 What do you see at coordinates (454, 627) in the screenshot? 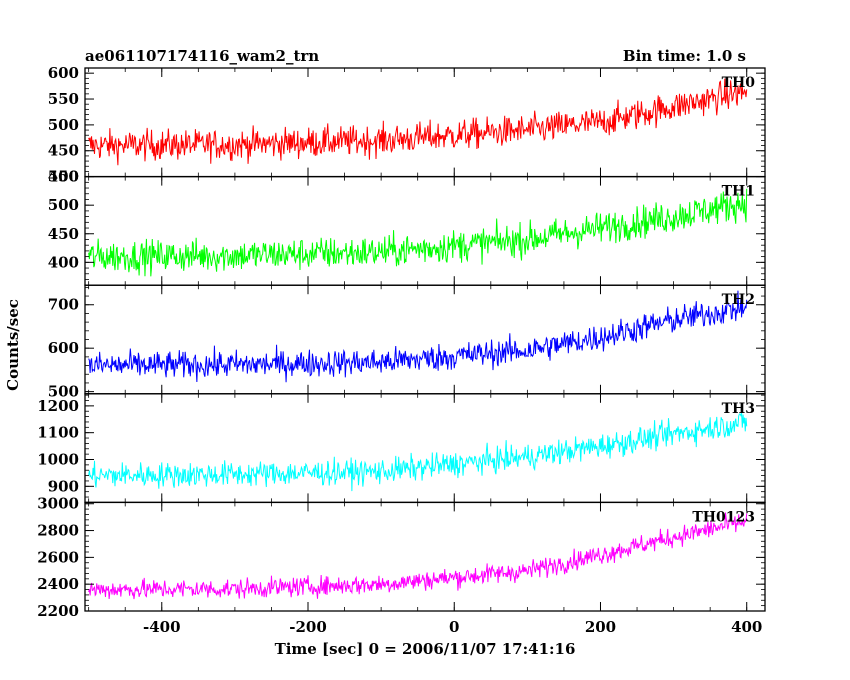
I see `x-tick-label: 0` at bounding box center [454, 627].